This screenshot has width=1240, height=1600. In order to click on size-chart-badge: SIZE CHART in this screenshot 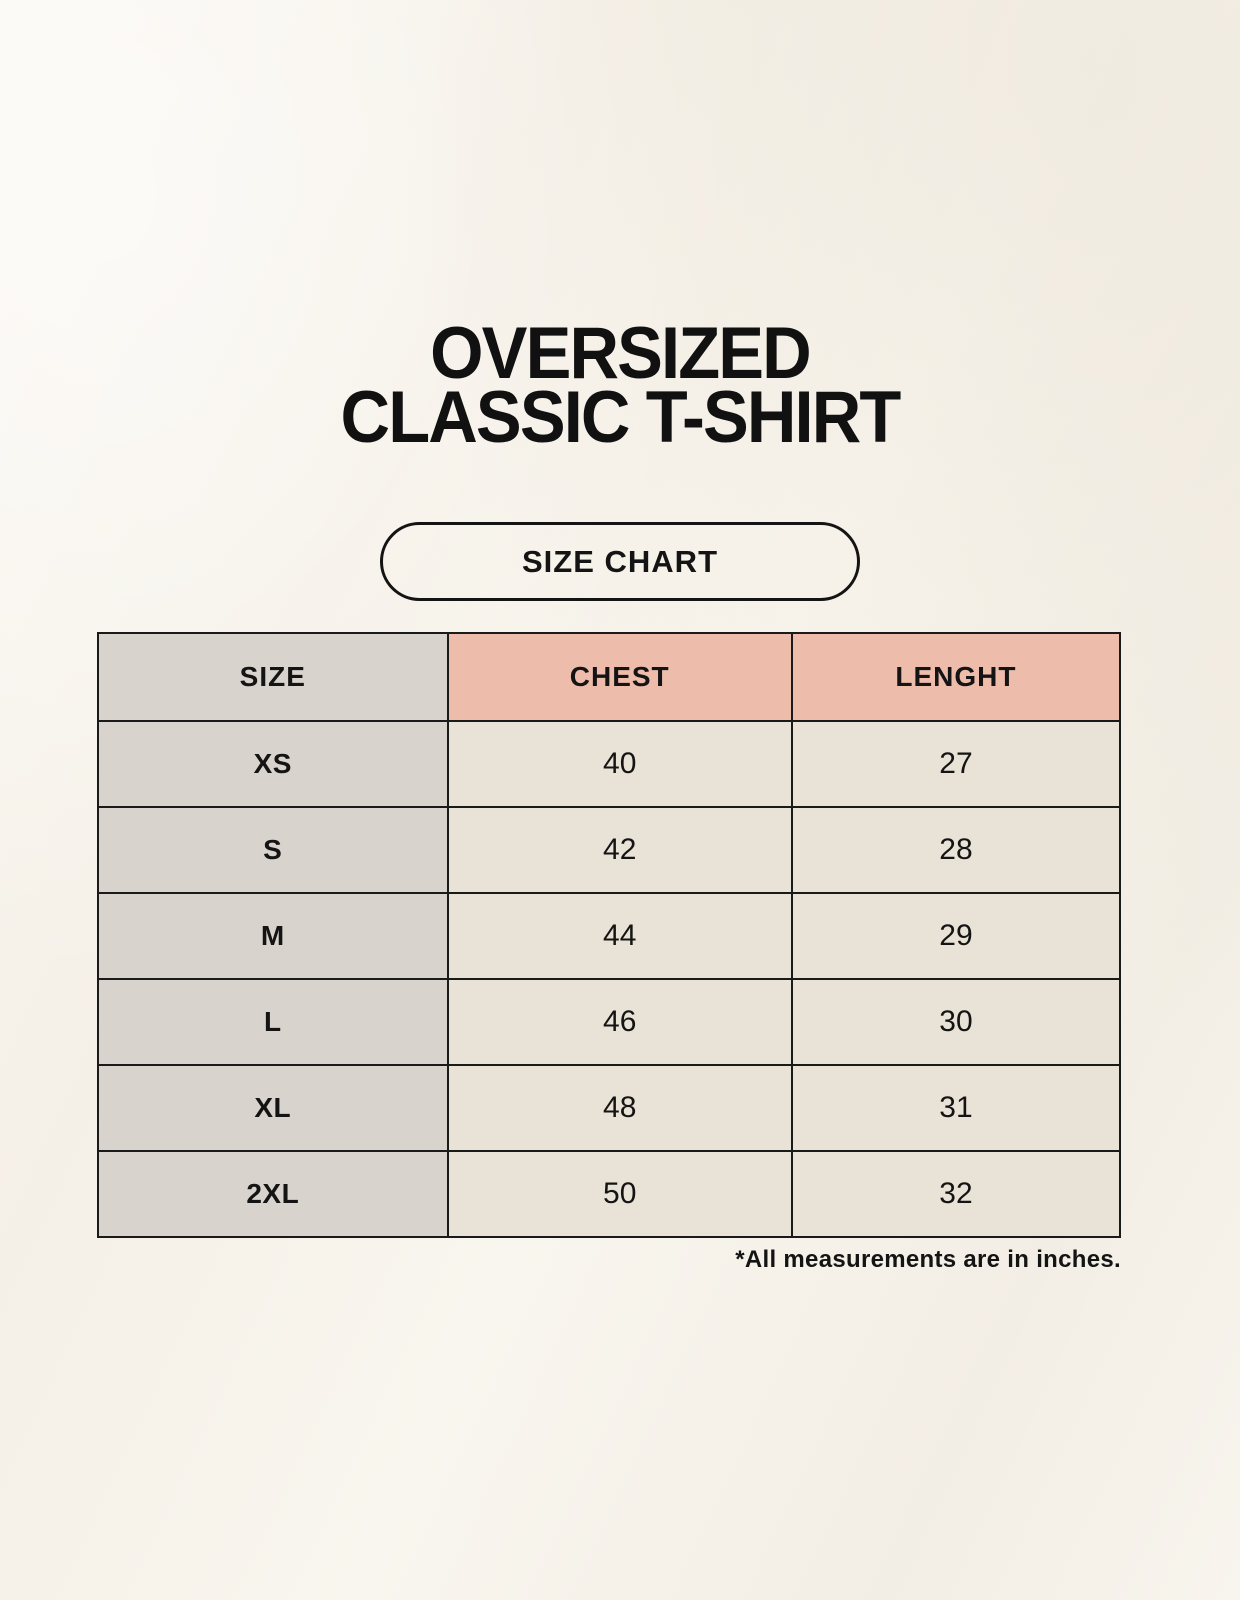, I will do `click(620, 561)`.